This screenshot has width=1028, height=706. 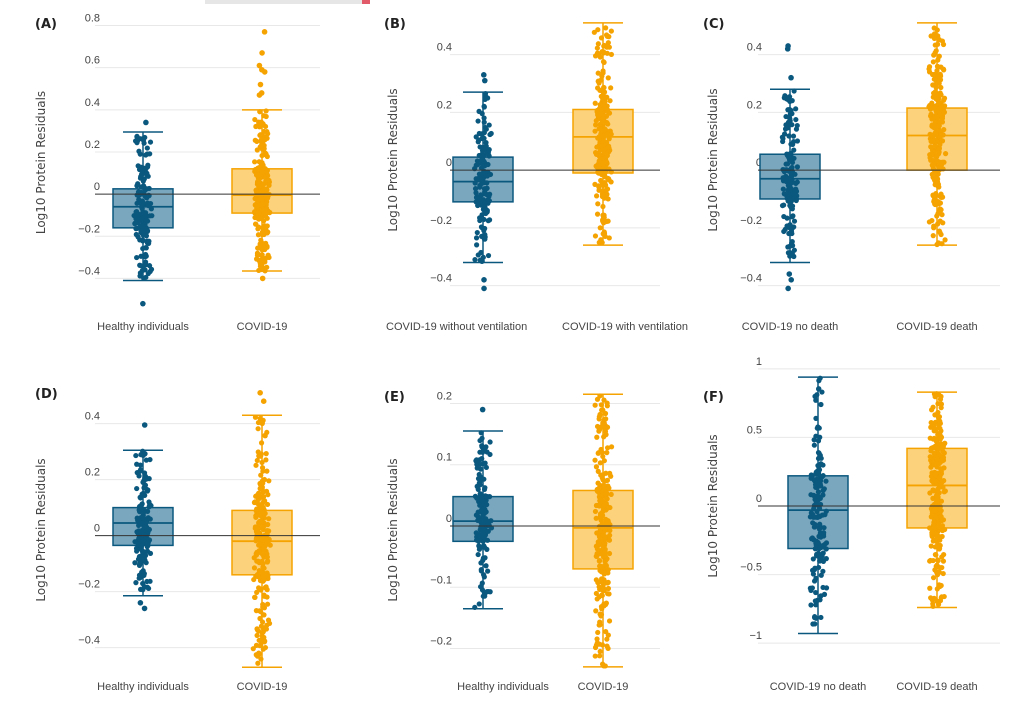 What do you see at coordinates (441, 580) in the screenshot?
I see `y-tick-label: −0.1` at bounding box center [441, 580].